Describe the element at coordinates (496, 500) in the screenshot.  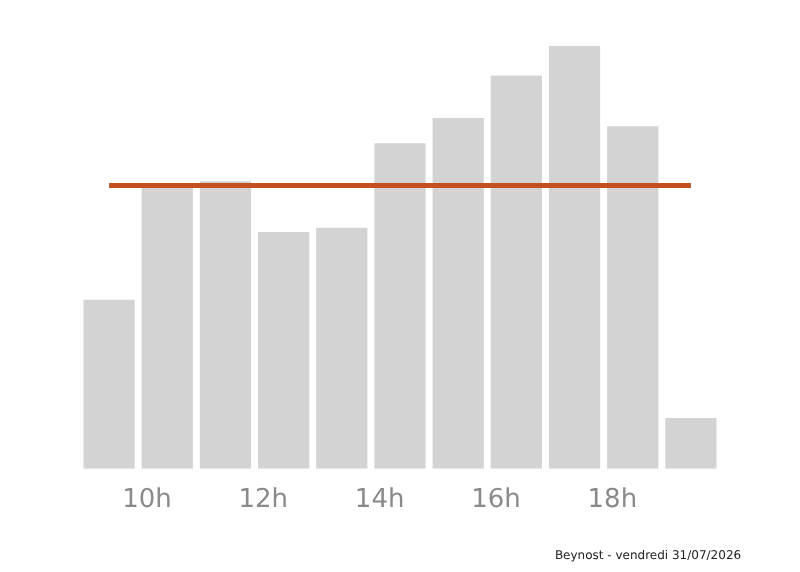
I see `x-tick-label: 16h` at that location.